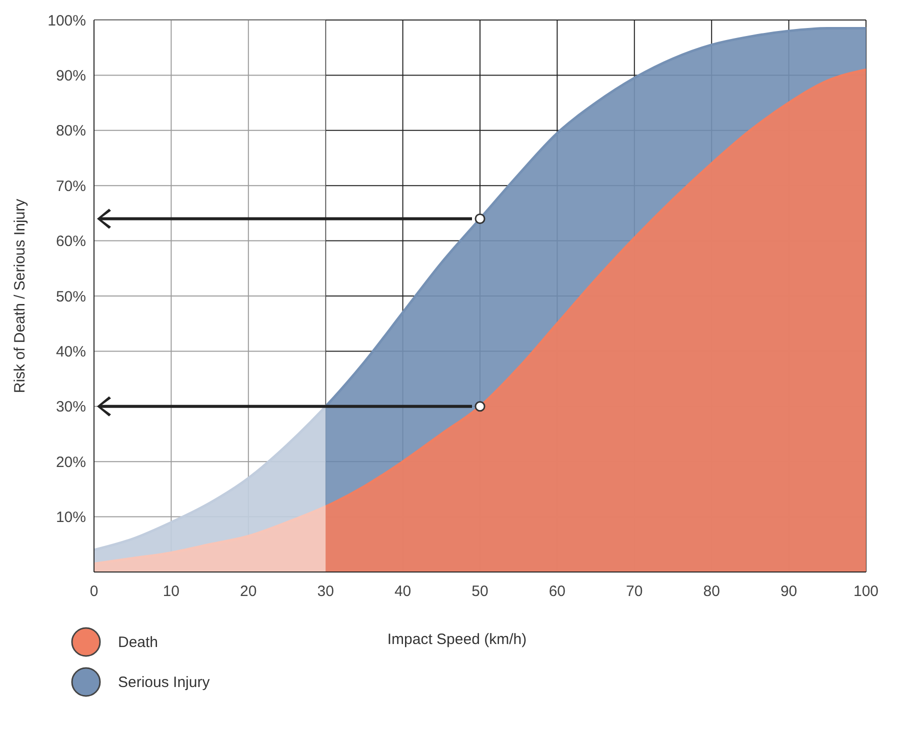 The width and height of the screenshot is (901, 753). I want to click on x-tick-label: 30, so click(325, 591).